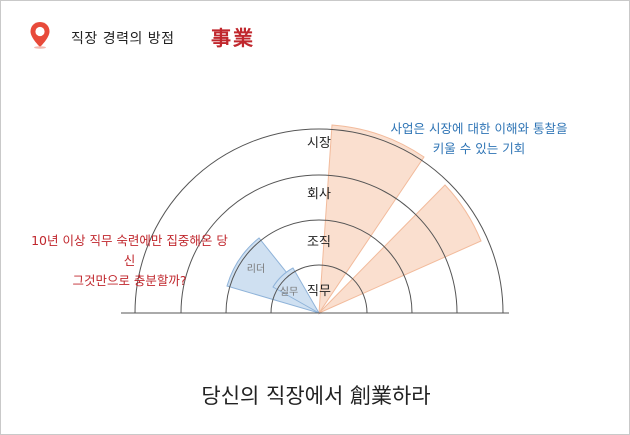 The image size is (630, 435). I want to click on right-callout-line2: 키울 수 있는 기회, so click(479, 148).